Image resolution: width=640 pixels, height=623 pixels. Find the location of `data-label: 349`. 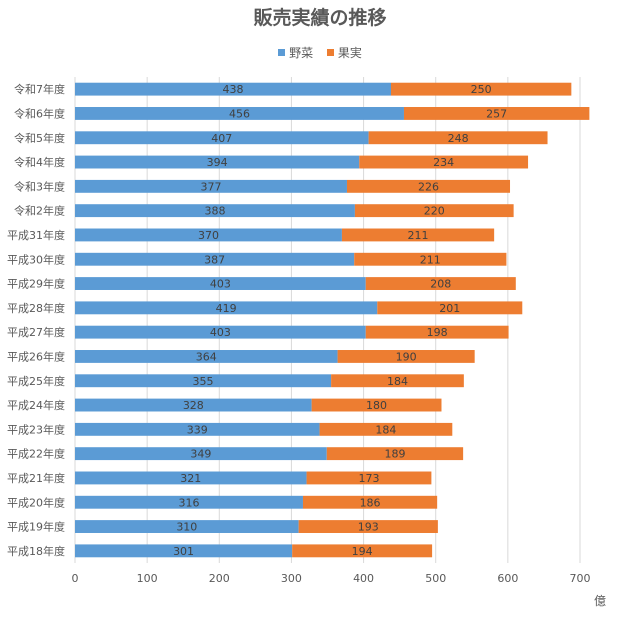

data-label: 349 is located at coordinates (200, 454).